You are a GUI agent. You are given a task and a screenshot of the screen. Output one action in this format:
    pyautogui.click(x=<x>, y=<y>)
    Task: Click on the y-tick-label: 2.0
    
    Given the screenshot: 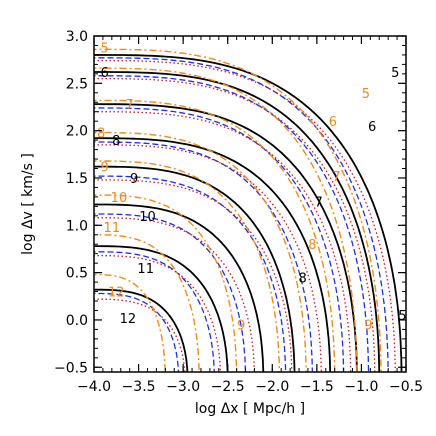 What is the action you would take?
    pyautogui.click(x=77, y=132)
    